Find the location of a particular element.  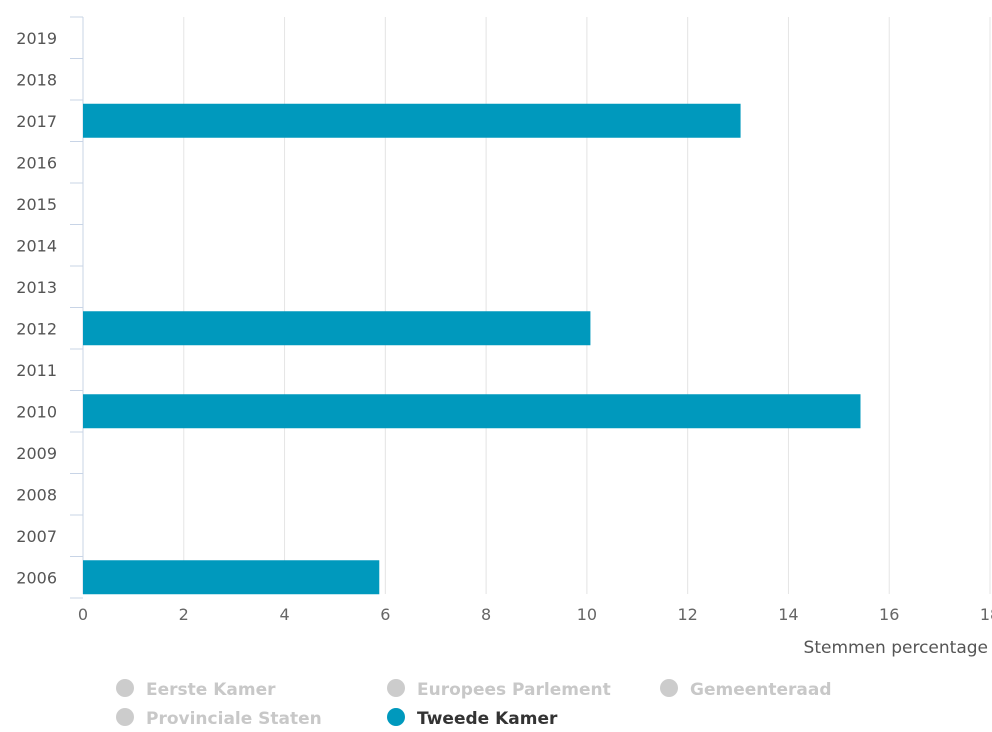

x-tick-label: 10 is located at coordinates (587, 614).